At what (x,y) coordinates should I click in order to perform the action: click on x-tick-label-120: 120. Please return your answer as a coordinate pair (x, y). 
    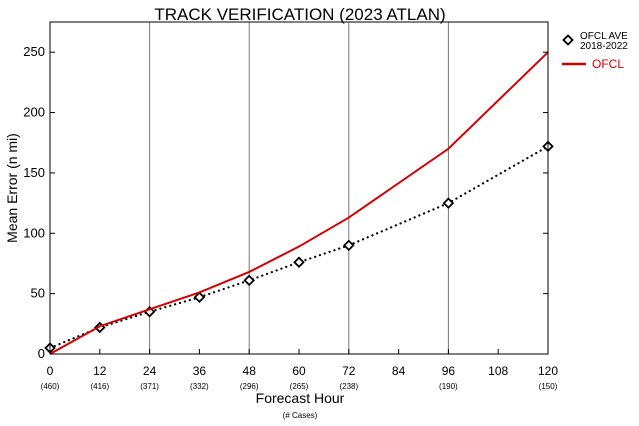
    Looking at the image, I should click on (548, 371).